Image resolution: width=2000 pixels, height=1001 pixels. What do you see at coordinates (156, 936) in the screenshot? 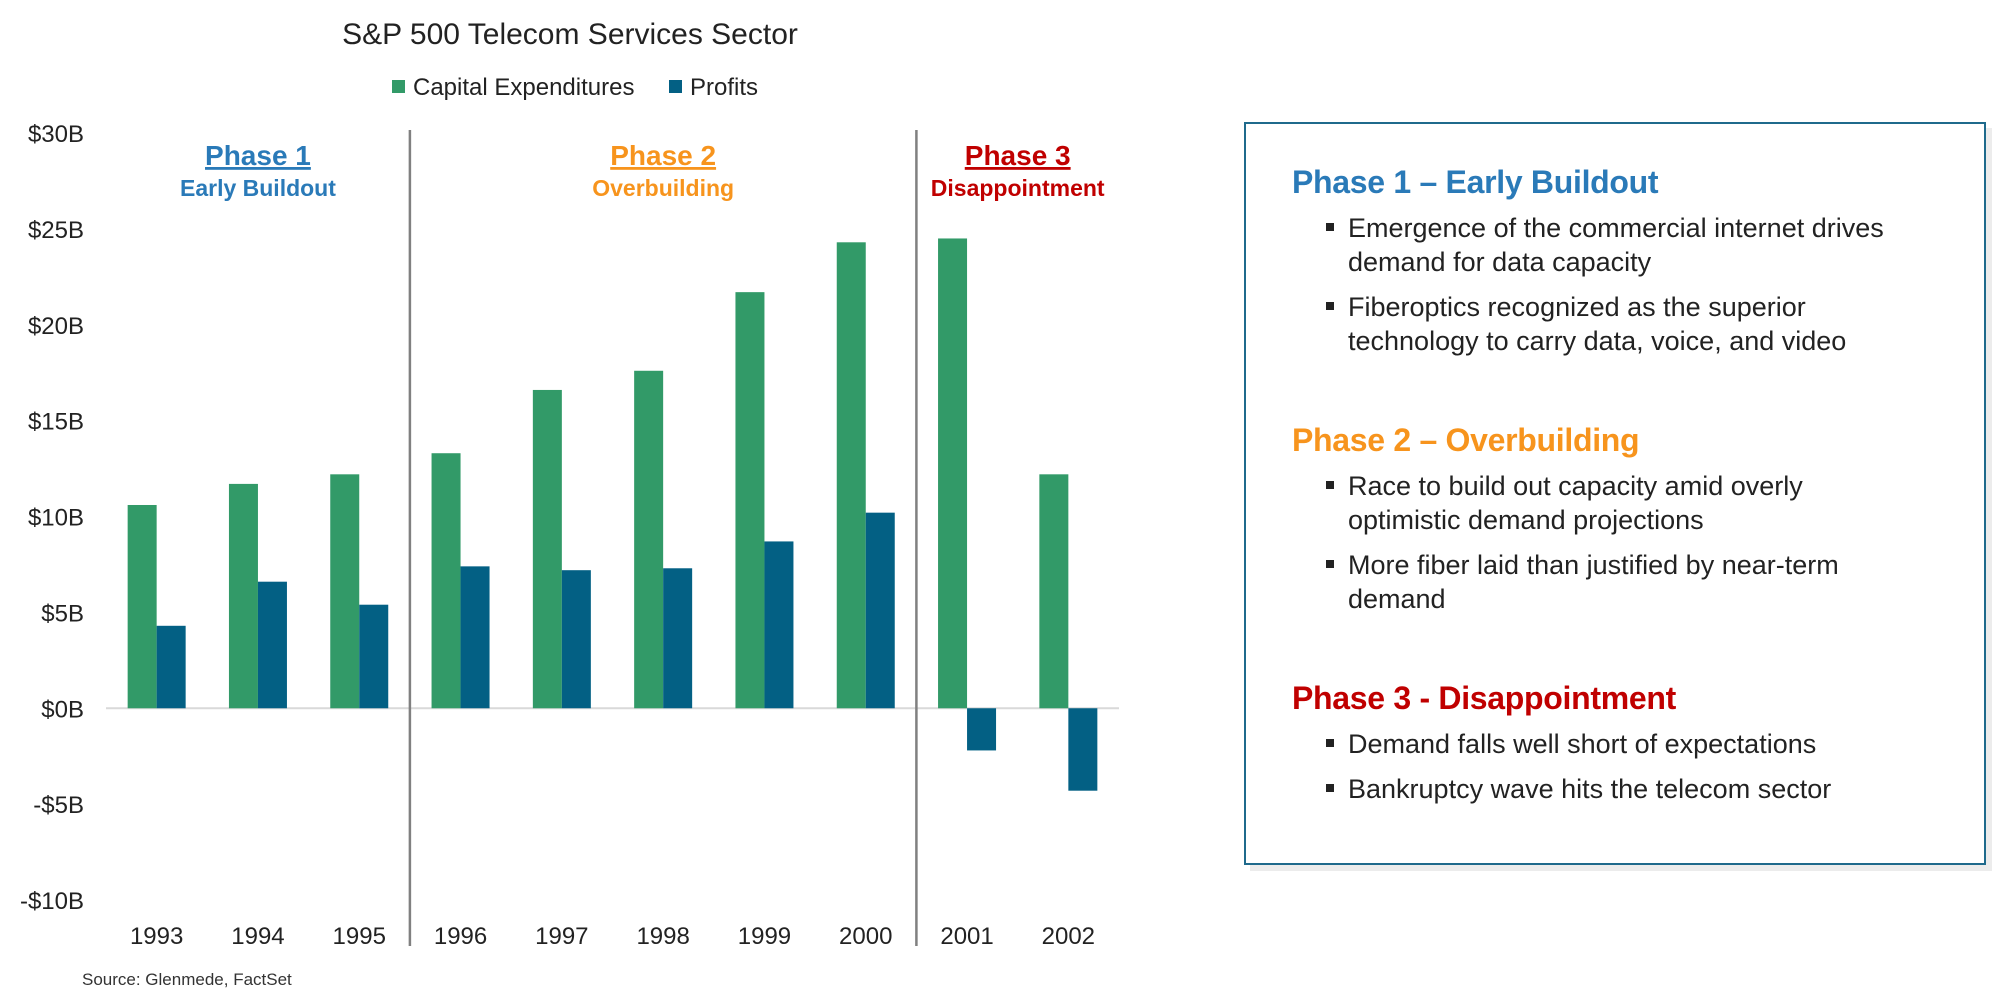
I see `x-tick-label: 1993` at bounding box center [156, 936].